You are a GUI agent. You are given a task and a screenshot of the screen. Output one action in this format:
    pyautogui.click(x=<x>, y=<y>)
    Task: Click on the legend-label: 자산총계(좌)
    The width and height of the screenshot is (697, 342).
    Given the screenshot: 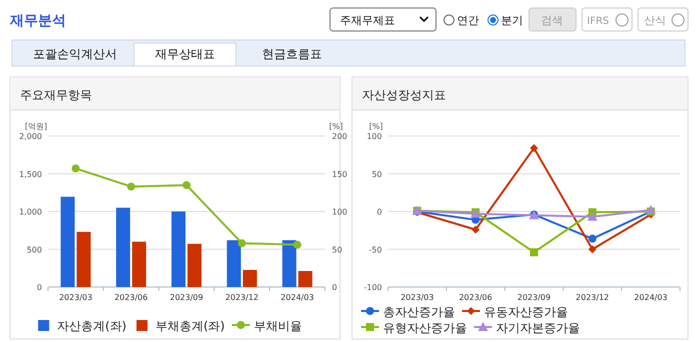 What is the action you would take?
    pyautogui.click(x=91, y=326)
    